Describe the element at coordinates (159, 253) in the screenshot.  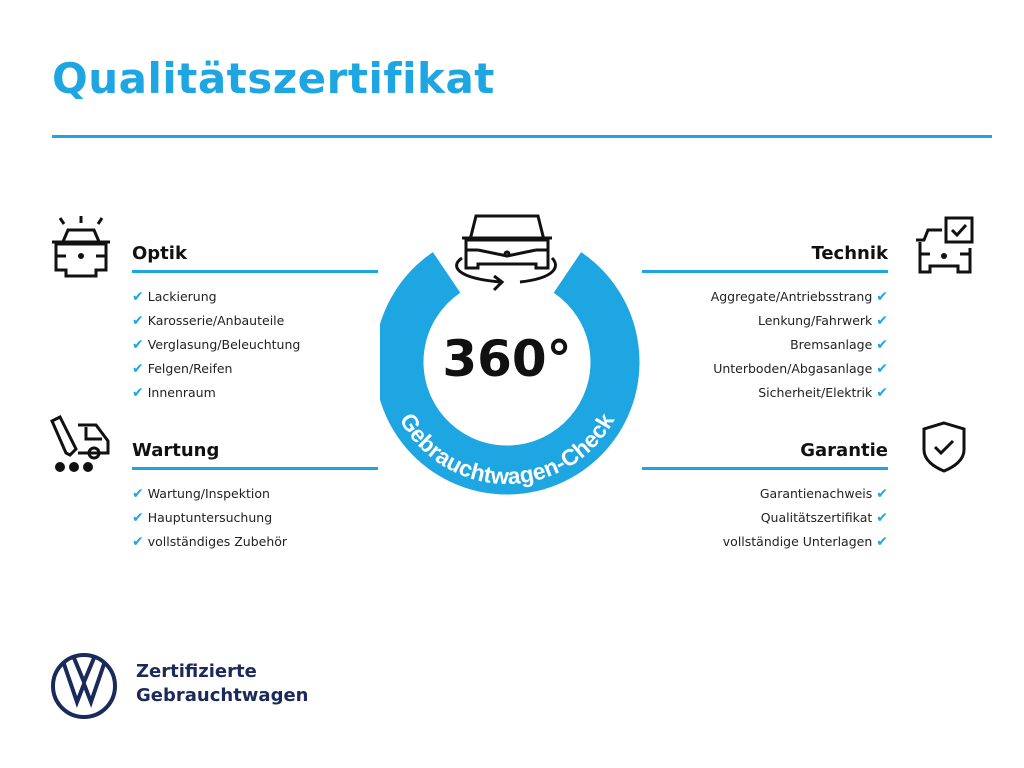
I see `section-title: Optik` at that location.